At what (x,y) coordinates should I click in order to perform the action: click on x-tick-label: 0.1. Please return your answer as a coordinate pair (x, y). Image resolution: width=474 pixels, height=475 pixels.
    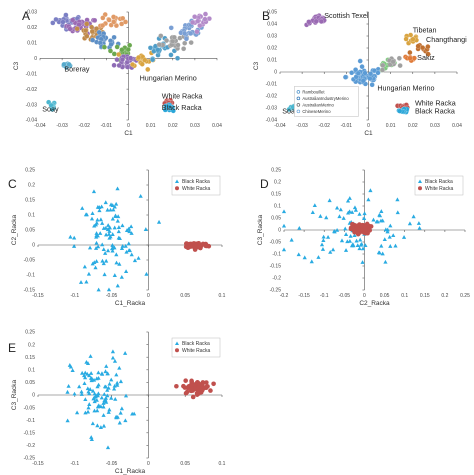
    Looking at the image, I should click on (404, 296).